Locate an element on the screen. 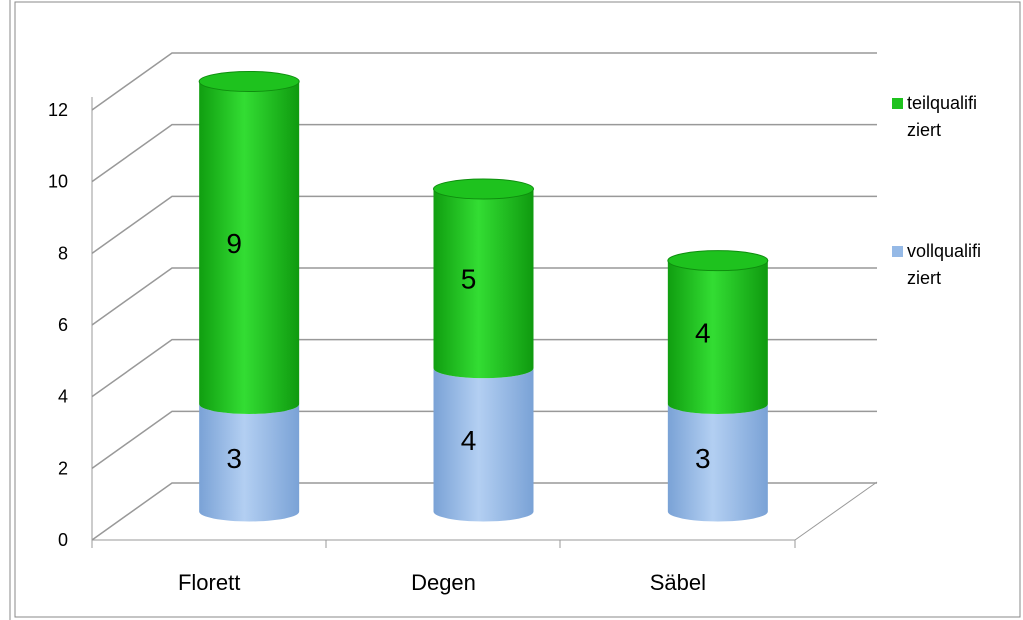 This screenshot has height=620, width=1023. x-tick-label: Säbel is located at coordinates (678, 582).